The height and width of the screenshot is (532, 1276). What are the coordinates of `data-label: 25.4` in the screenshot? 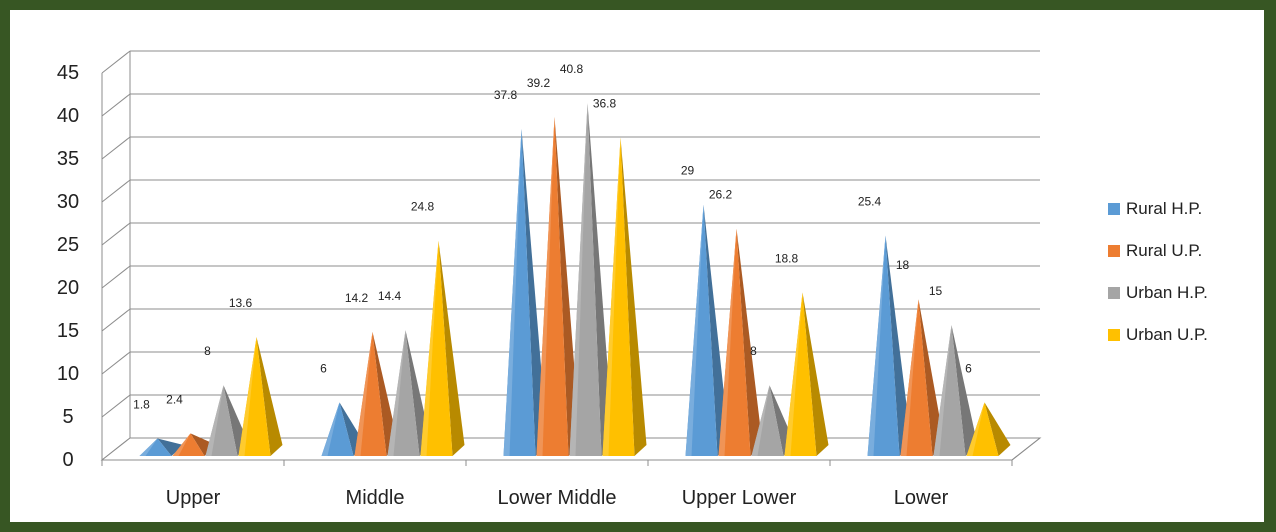 It's located at (870, 202).